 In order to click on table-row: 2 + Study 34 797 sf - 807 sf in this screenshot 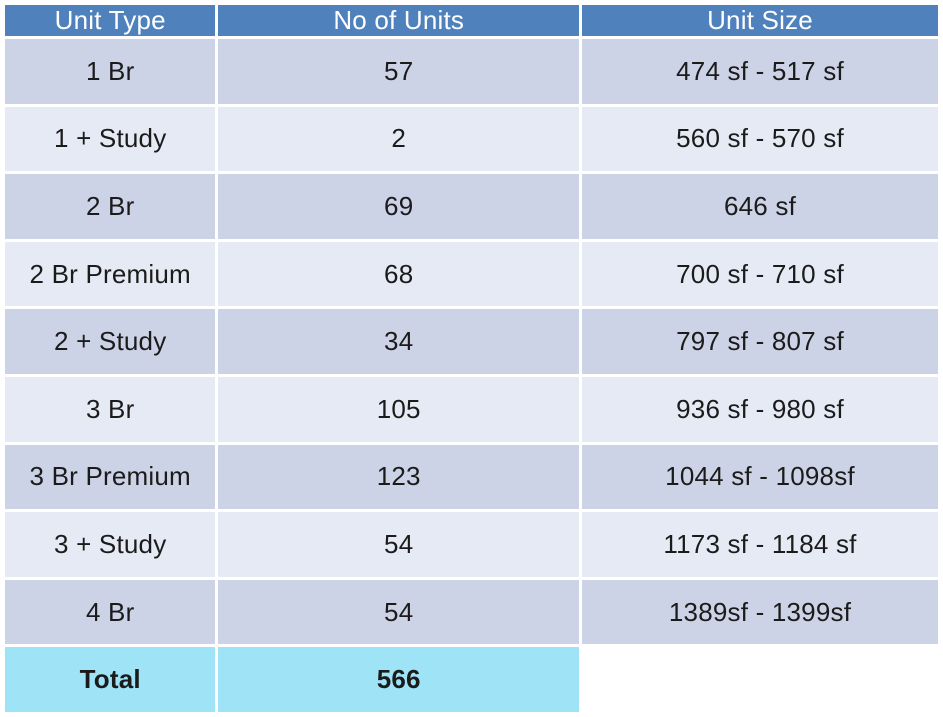, I will do `click(471, 341)`.